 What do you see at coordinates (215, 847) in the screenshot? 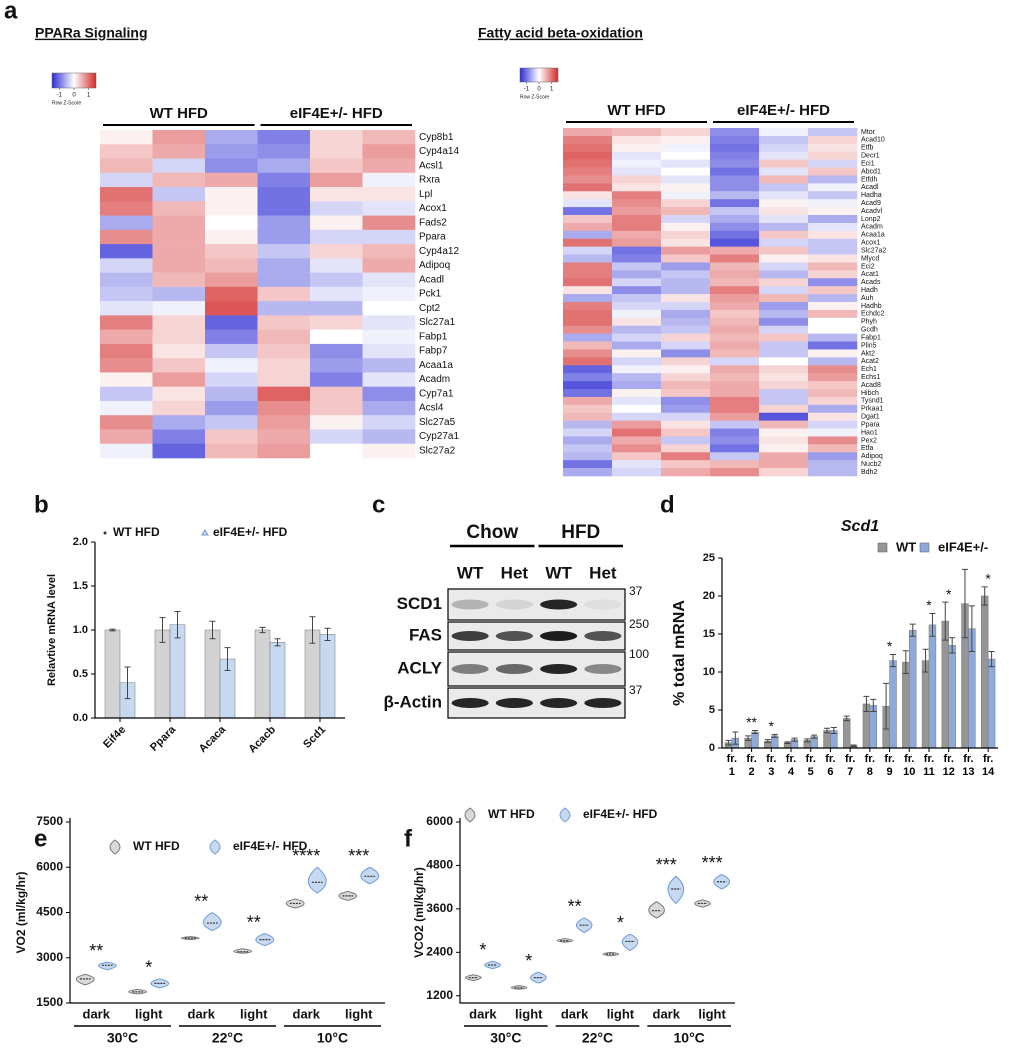
I see `legend-swatch` at bounding box center [215, 847].